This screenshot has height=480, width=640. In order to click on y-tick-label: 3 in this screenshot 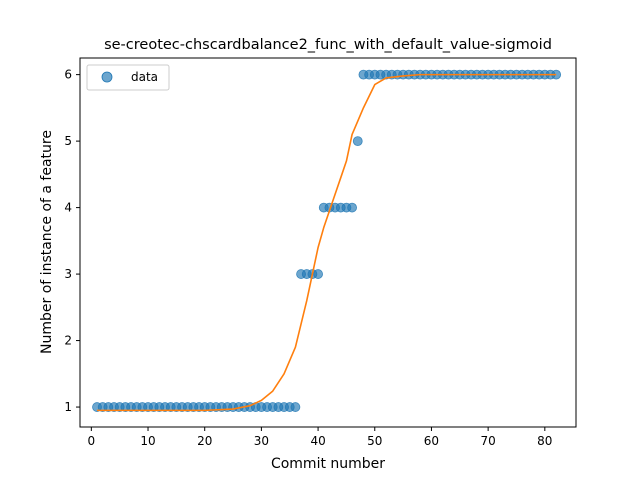, I will do `click(68, 274)`.